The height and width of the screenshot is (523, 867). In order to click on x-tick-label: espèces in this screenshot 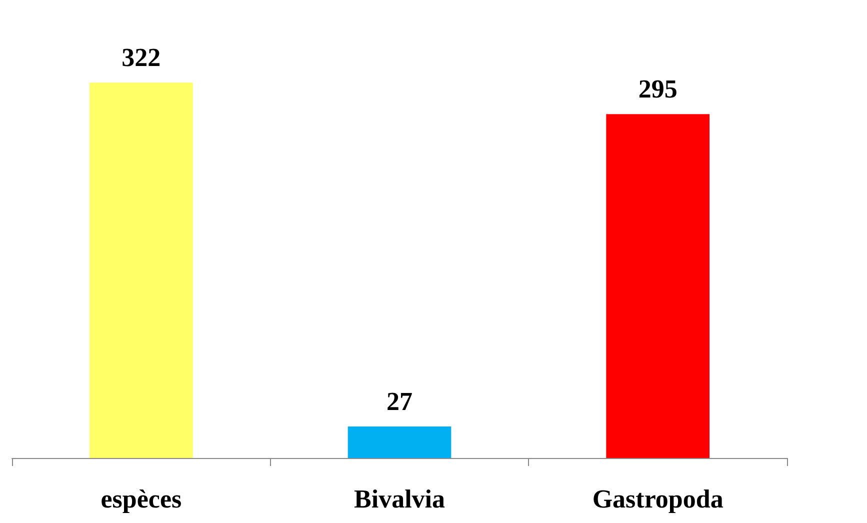, I will do `click(141, 499)`.